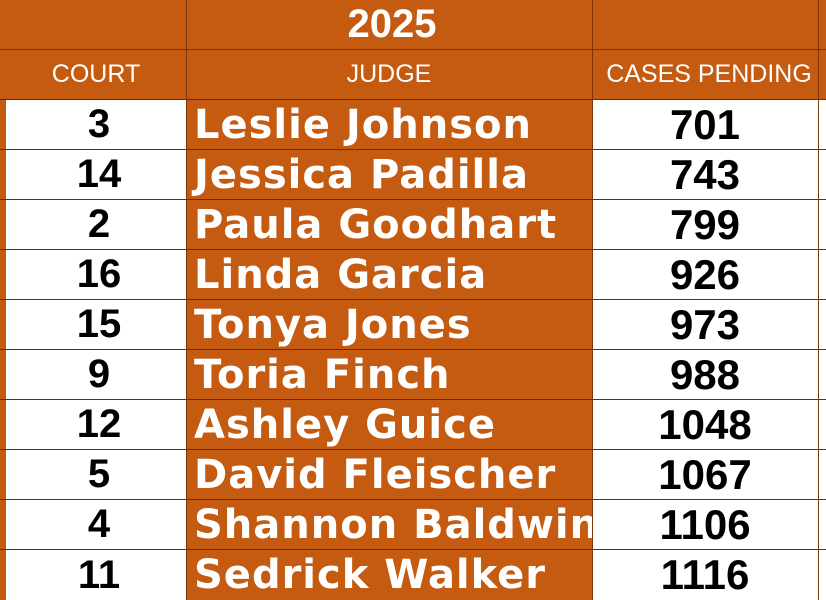  Describe the element at coordinates (93, 224) in the screenshot. I see `court-cell: 2` at that location.